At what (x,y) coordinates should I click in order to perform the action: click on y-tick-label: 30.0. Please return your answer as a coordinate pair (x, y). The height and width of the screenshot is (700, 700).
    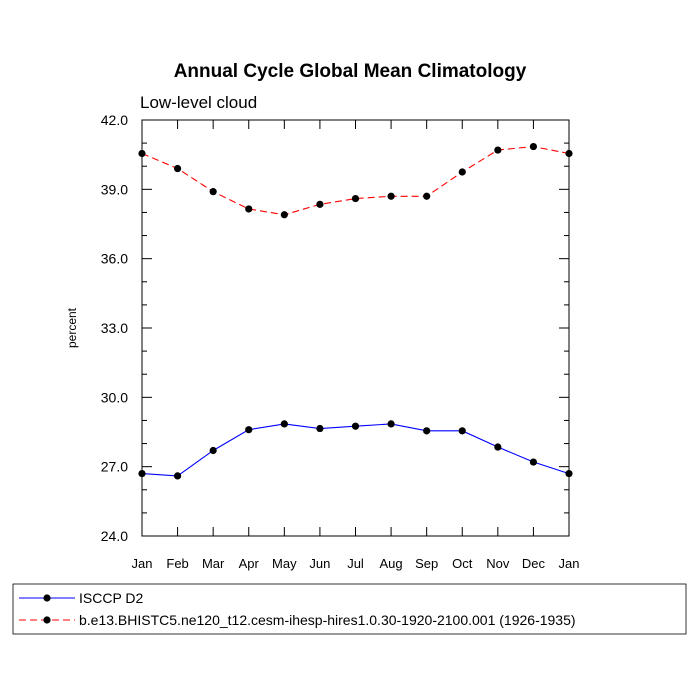
    Looking at the image, I should click on (114, 397).